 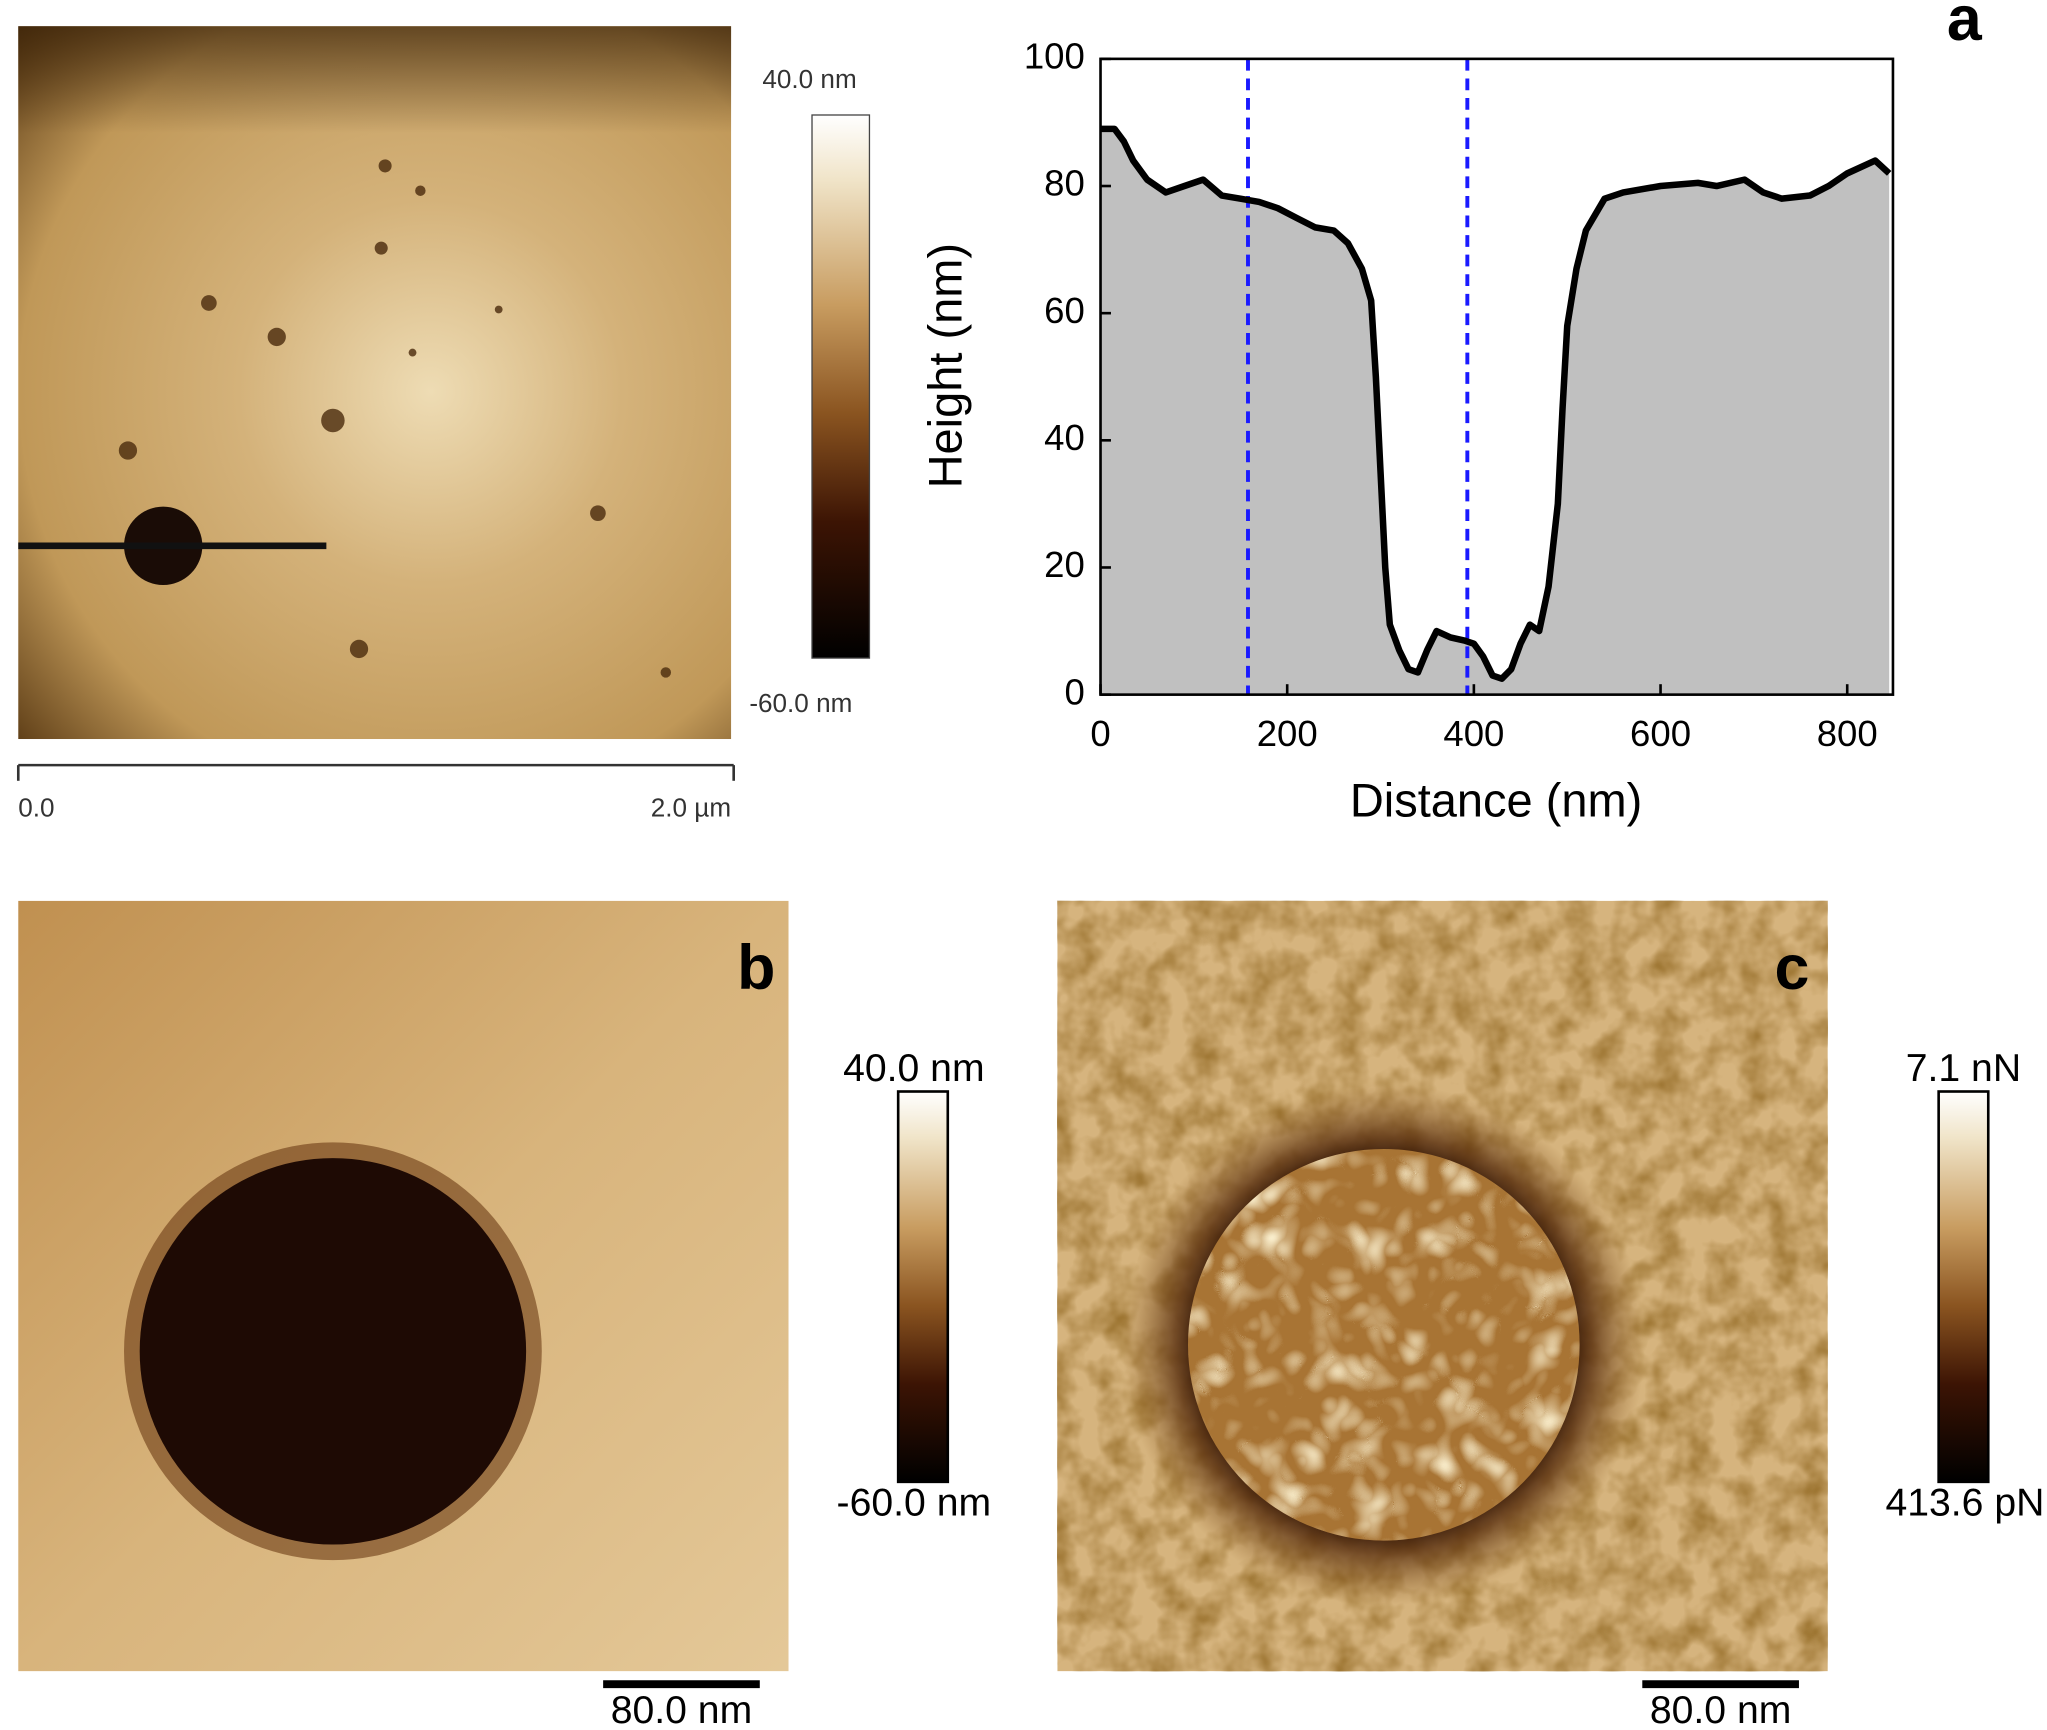 I want to click on y-tick-label: 20, so click(x=1064, y=564).